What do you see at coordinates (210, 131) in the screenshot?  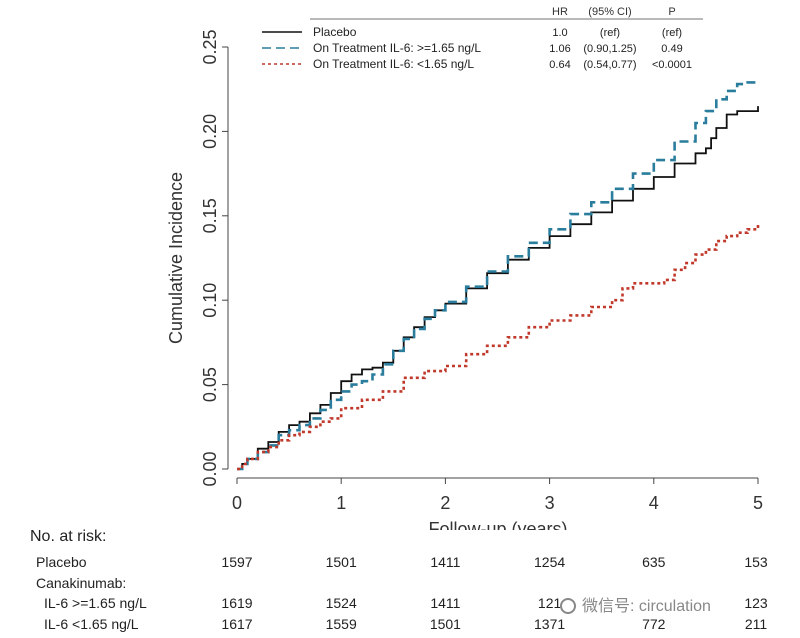 I see `y-tick-label: 0.20` at bounding box center [210, 131].